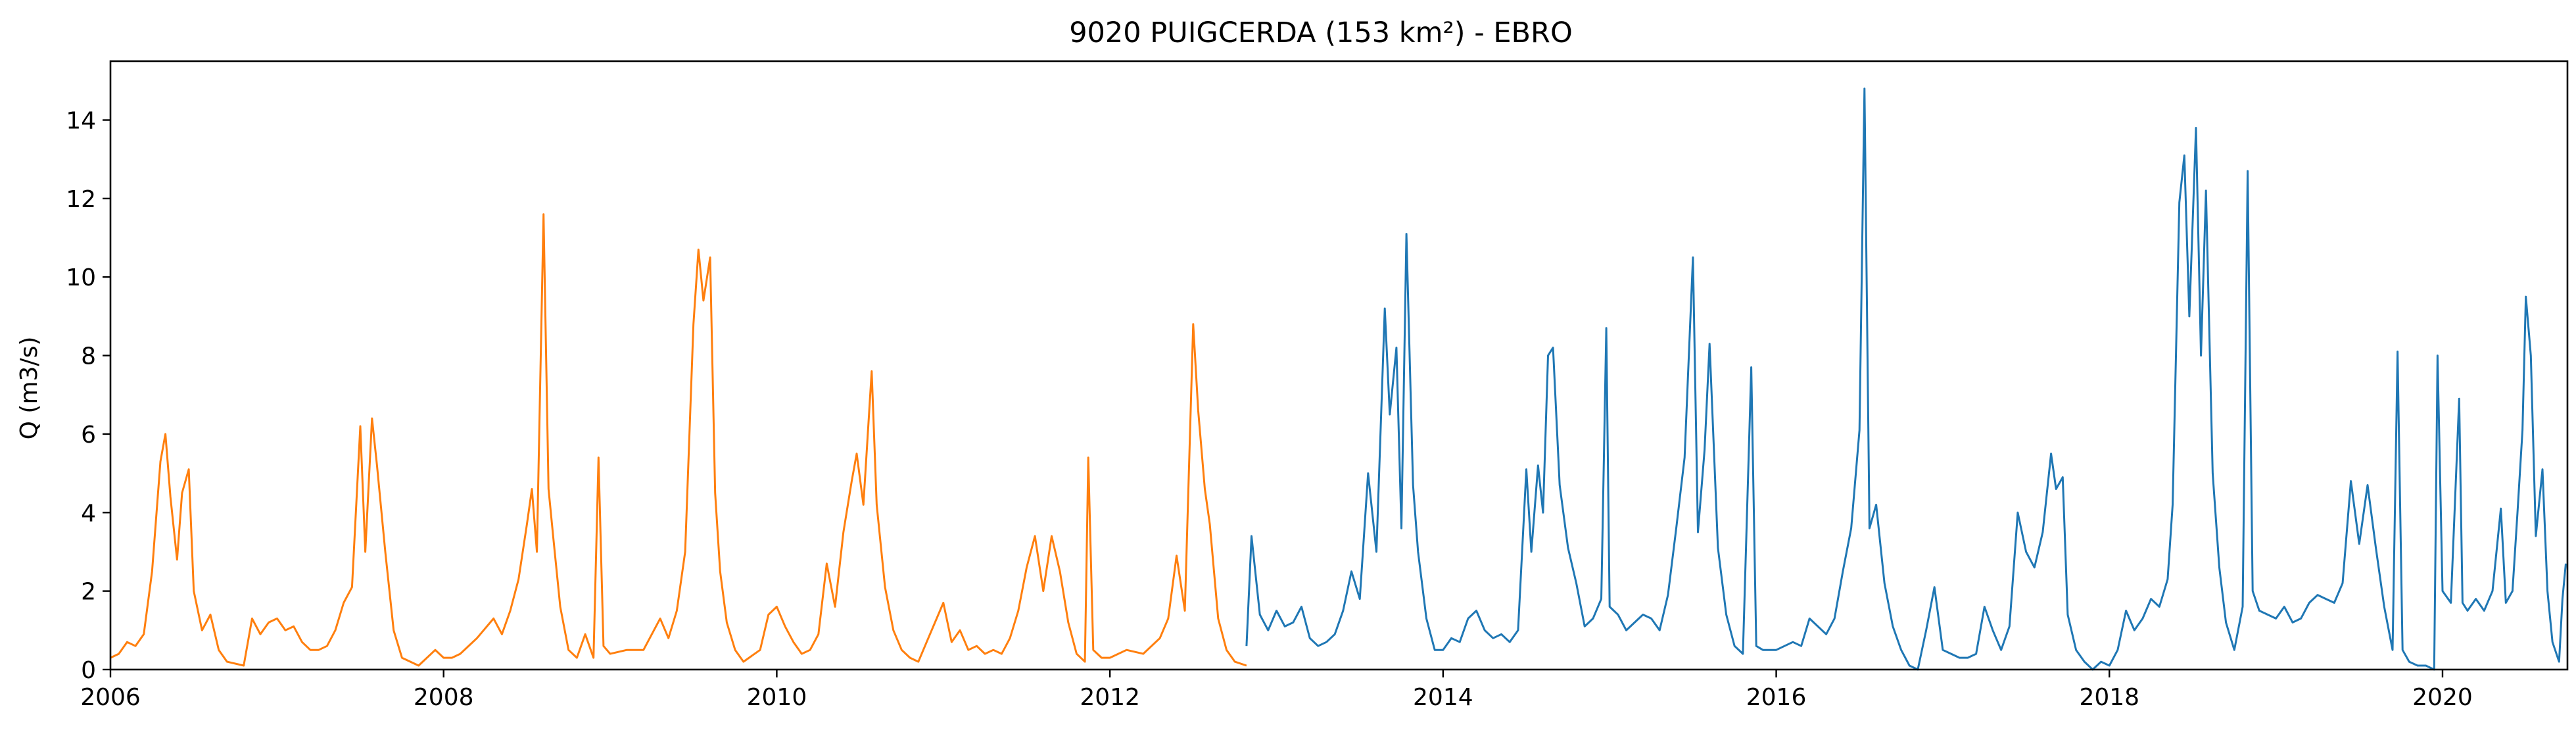 Image resolution: width=2576 pixels, height=734 pixels. What do you see at coordinates (1443, 697) in the screenshot?
I see `x-tick-label: 2014` at bounding box center [1443, 697].